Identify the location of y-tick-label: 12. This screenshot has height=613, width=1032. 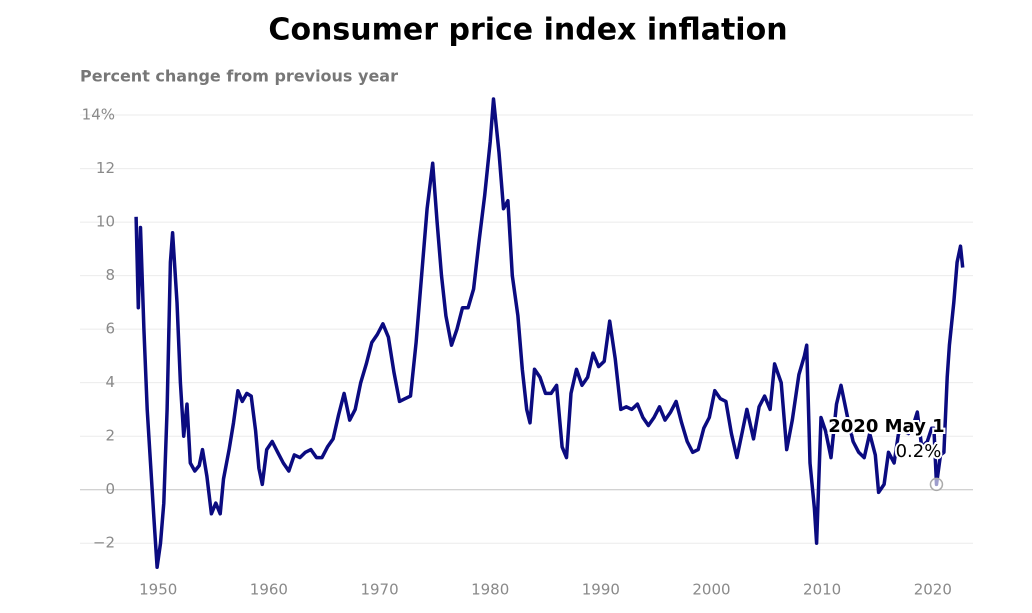
(105, 168).